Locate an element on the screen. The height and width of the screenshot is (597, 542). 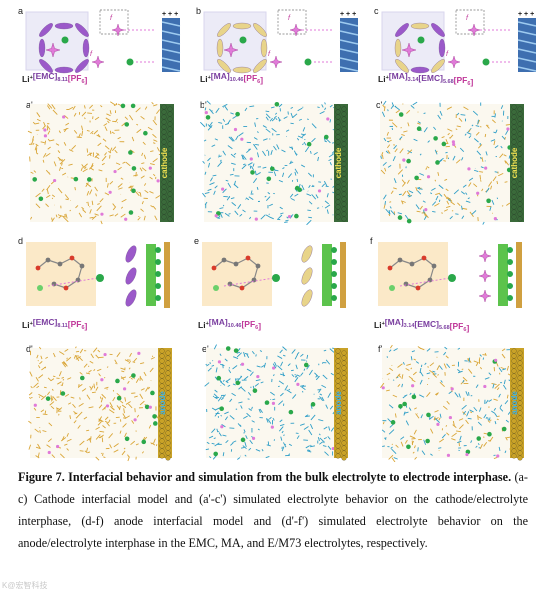
cathode-charge: + + + is located at coordinates (526, 14).